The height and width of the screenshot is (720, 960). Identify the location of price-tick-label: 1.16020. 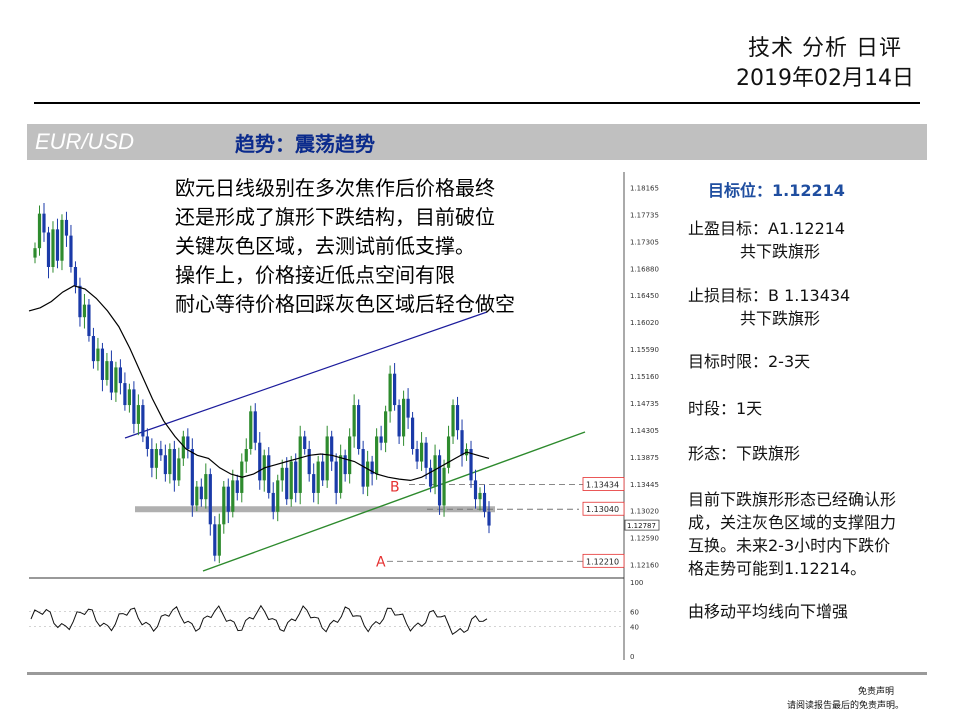
(644, 323).